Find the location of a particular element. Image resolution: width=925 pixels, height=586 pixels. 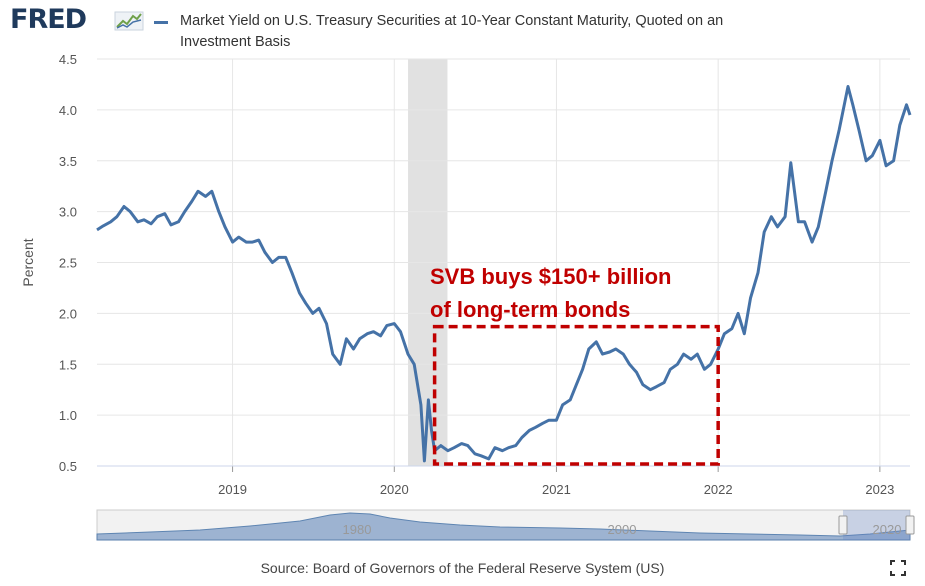

x-tick-label: 2020 is located at coordinates (394, 489).